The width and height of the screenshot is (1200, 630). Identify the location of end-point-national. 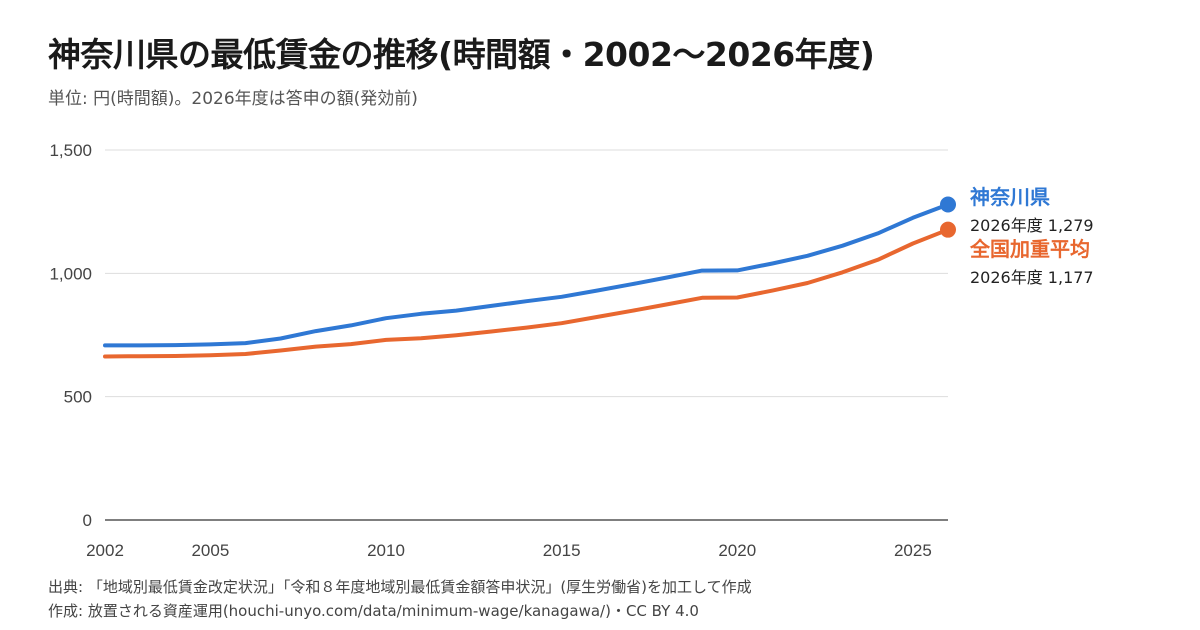
(948, 229).